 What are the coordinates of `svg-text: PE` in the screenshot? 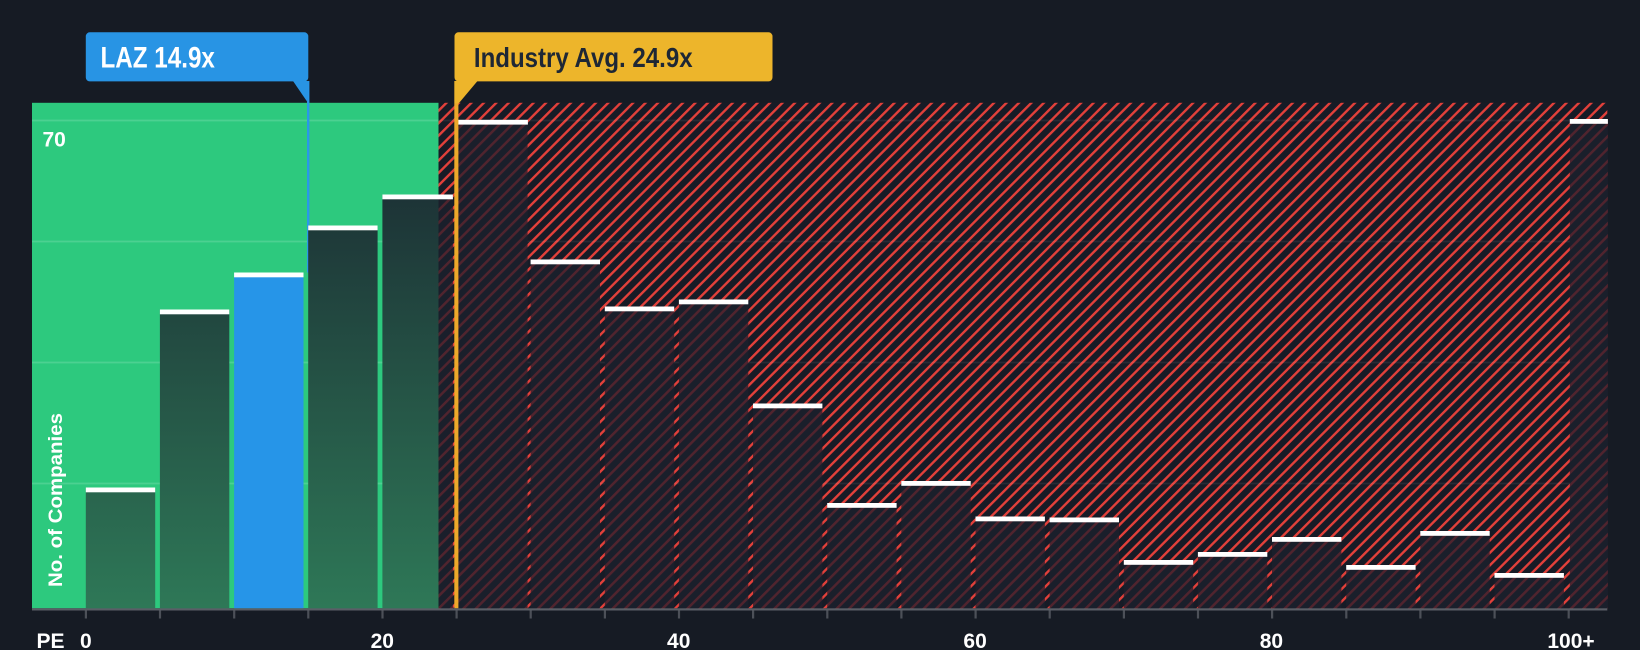 It's located at (51, 640).